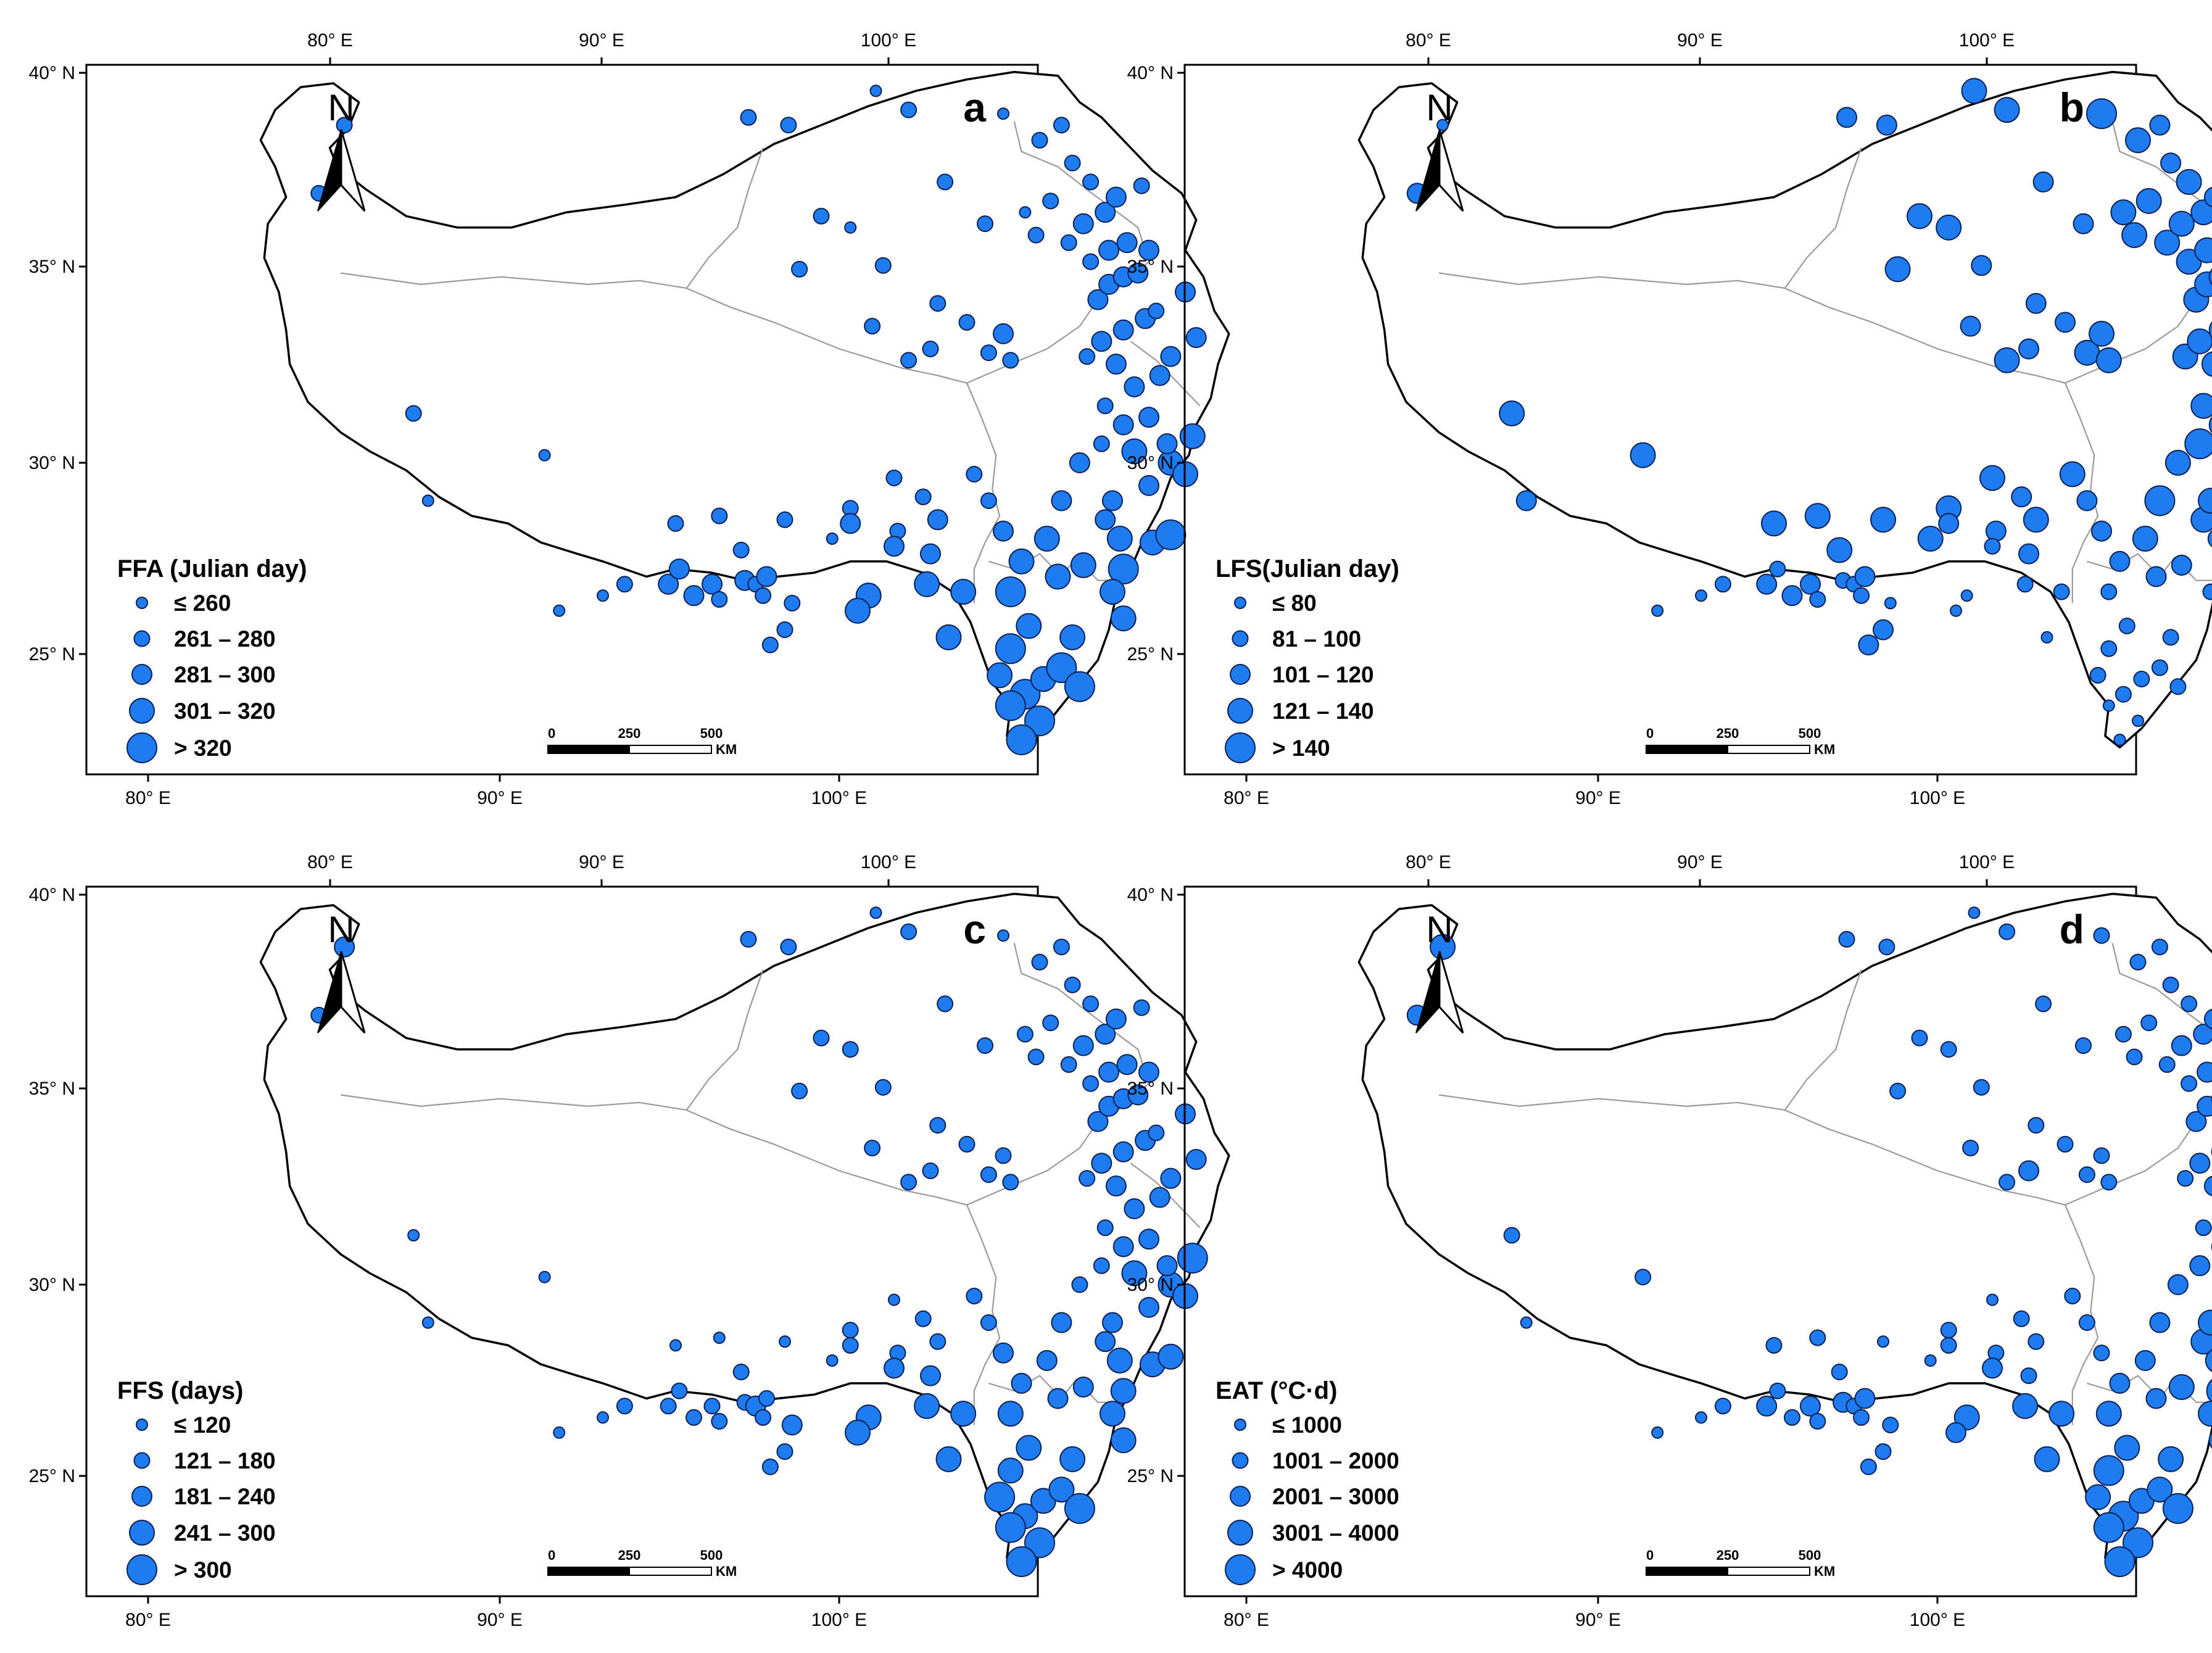  What do you see at coordinates (1728, 1555) in the screenshot?
I see `scale-bar-tick-label: 250` at bounding box center [1728, 1555].